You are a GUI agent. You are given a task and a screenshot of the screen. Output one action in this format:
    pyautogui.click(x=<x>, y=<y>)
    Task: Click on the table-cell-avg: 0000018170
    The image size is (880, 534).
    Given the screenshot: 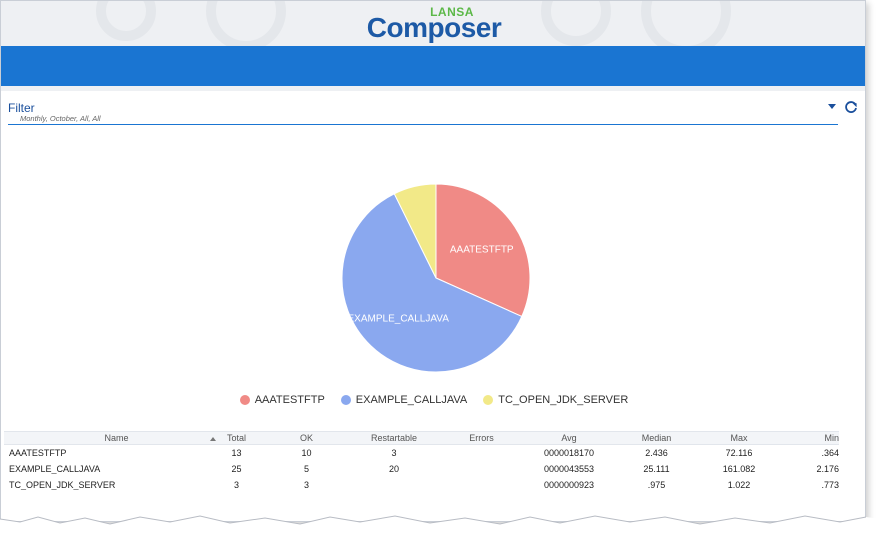 What is the action you would take?
    pyautogui.click(x=569, y=453)
    